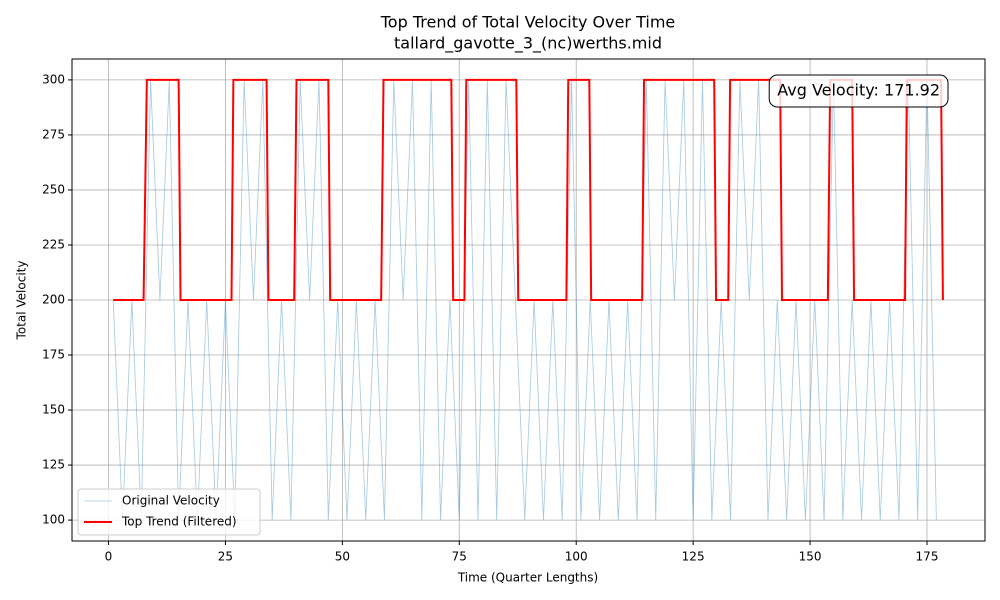 This screenshot has height=600, width=1000. What do you see at coordinates (53, 79) in the screenshot?
I see `y-tick-label: 300` at bounding box center [53, 79].